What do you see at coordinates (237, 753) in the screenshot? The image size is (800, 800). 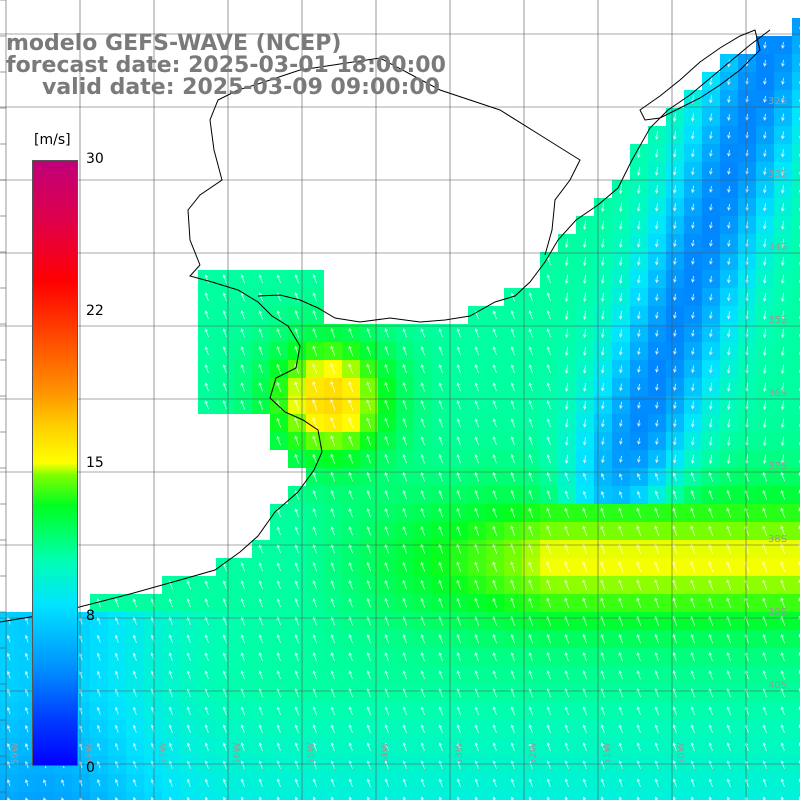 I see `longitude-label: 56W` at bounding box center [237, 753].